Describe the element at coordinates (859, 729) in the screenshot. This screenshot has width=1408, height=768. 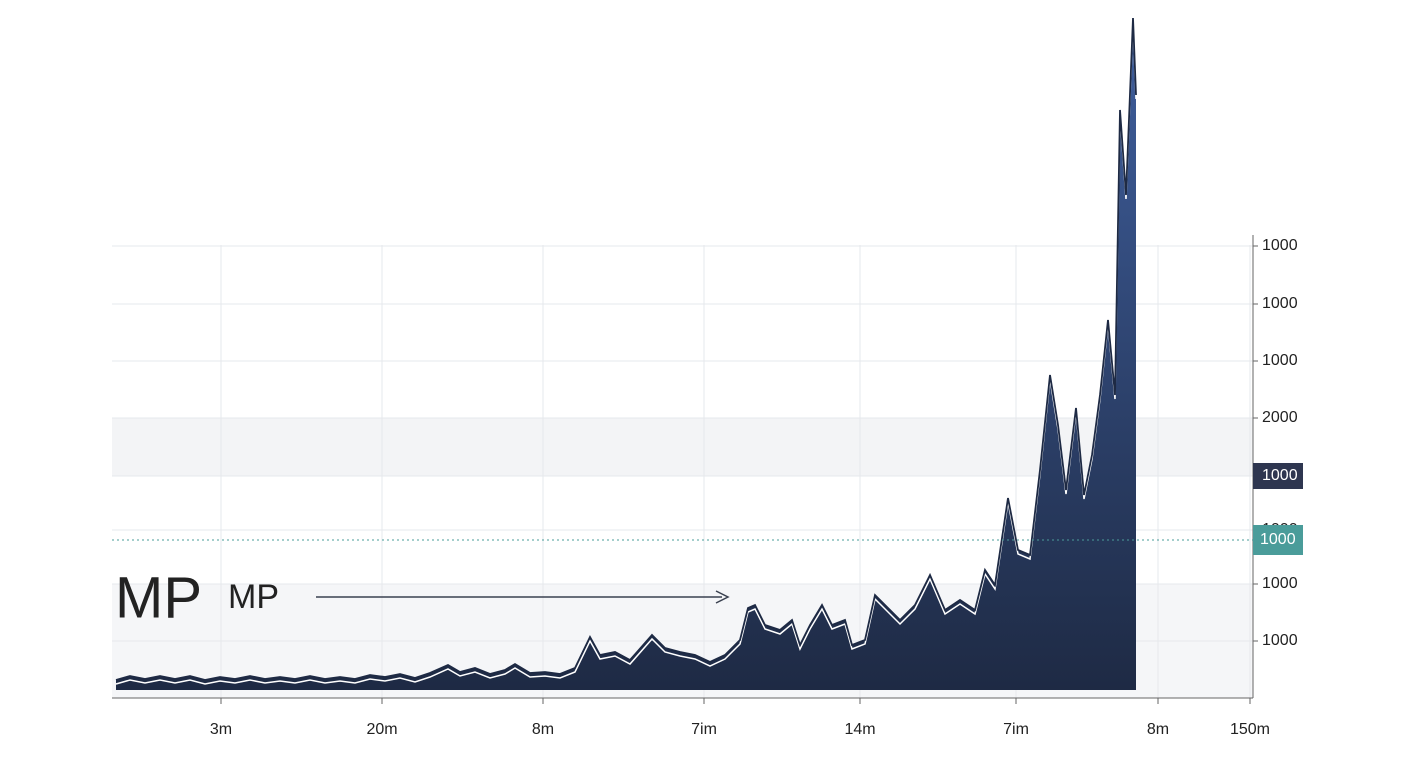
I see `x-tick-label: 14m` at that location.